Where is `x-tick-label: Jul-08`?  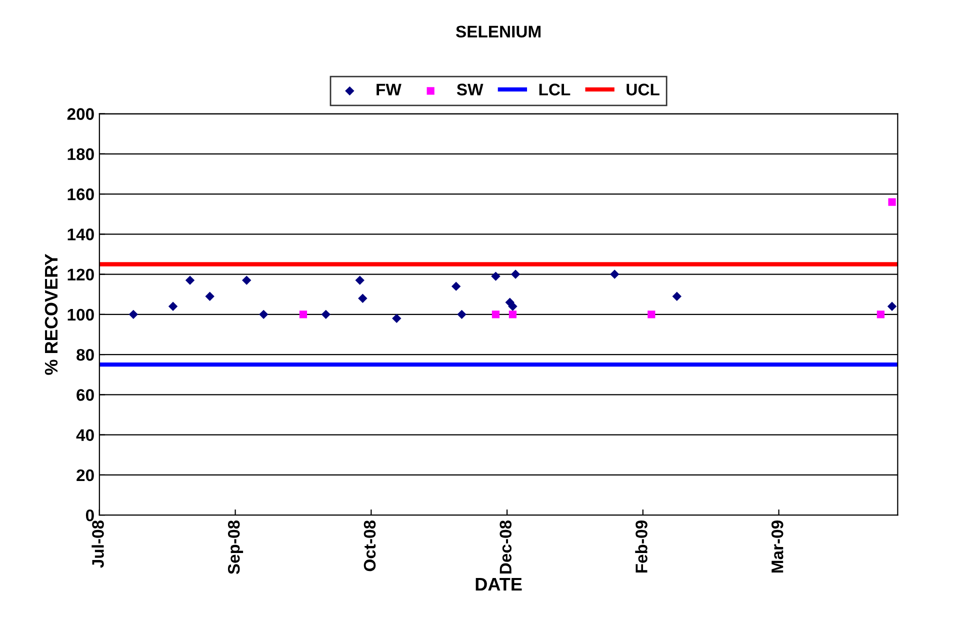
x-tick-label: Jul-08 is located at coordinates (98, 544).